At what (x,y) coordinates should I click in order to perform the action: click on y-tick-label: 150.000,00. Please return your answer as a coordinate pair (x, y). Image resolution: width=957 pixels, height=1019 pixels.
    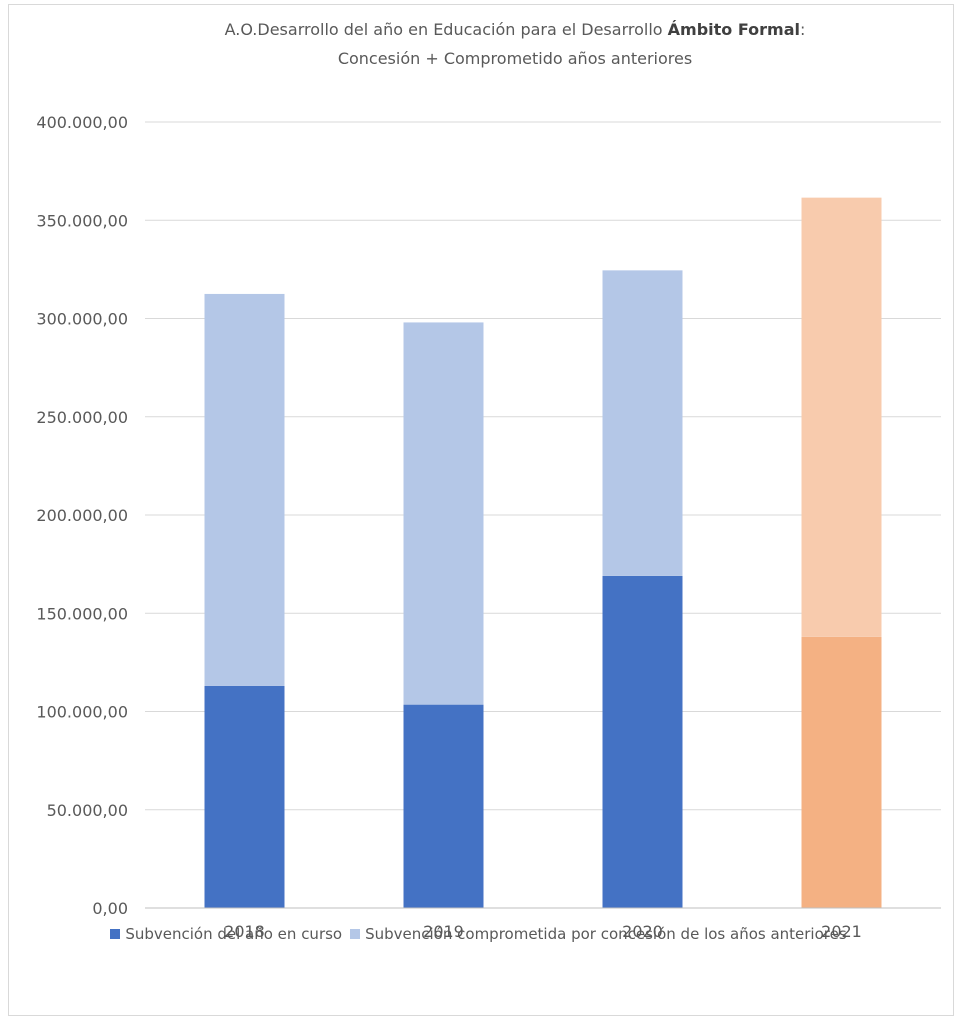
    Looking at the image, I should click on (82, 613).